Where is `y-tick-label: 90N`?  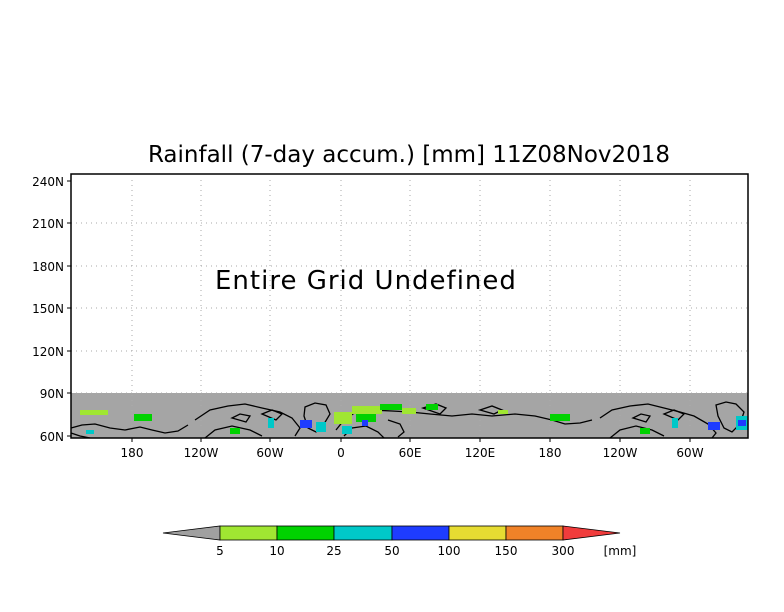 y-tick-label: 90N is located at coordinates (52, 394).